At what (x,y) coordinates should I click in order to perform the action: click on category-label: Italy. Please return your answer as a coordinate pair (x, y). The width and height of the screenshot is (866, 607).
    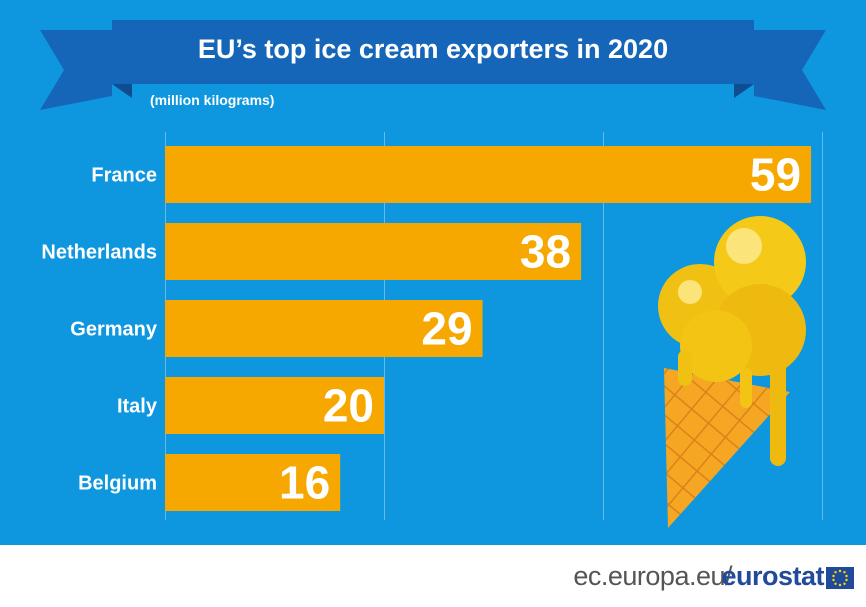
    Looking at the image, I should click on (137, 407).